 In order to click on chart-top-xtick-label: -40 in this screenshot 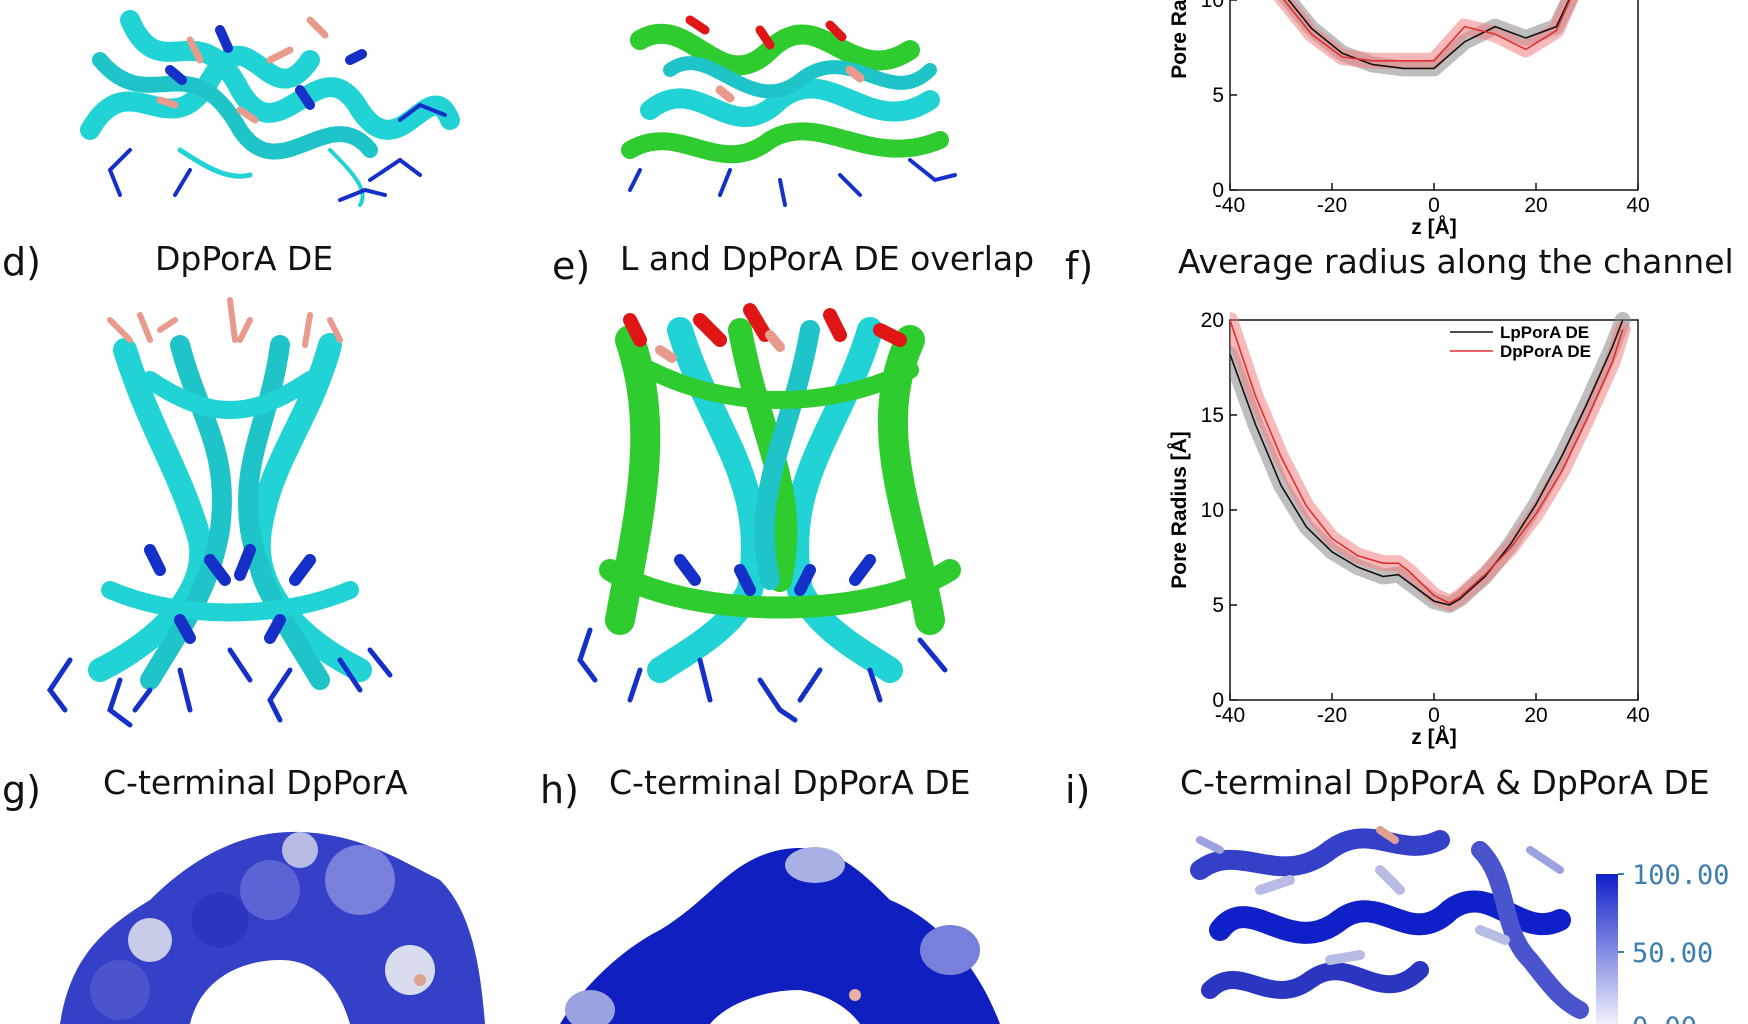, I will do `click(1230, 205)`.